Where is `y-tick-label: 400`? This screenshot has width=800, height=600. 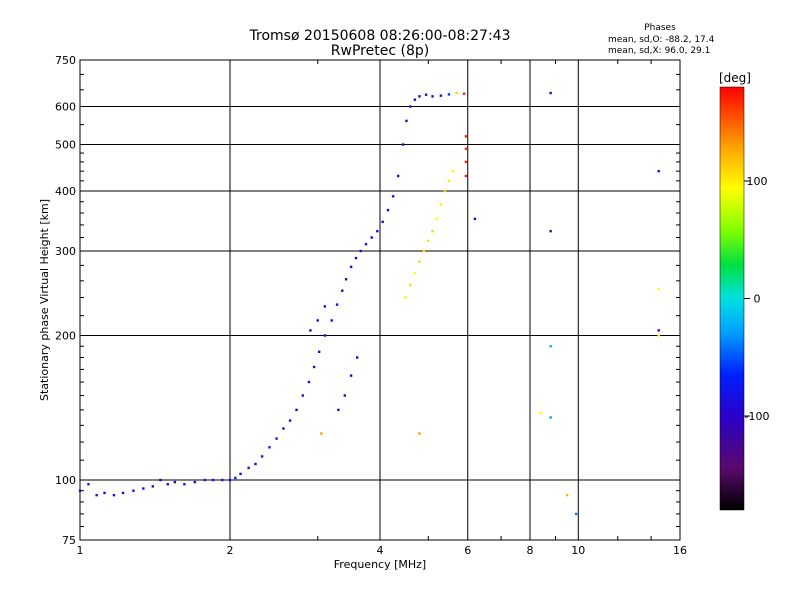 y-tick-label: 400 is located at coordinates (65, 191).